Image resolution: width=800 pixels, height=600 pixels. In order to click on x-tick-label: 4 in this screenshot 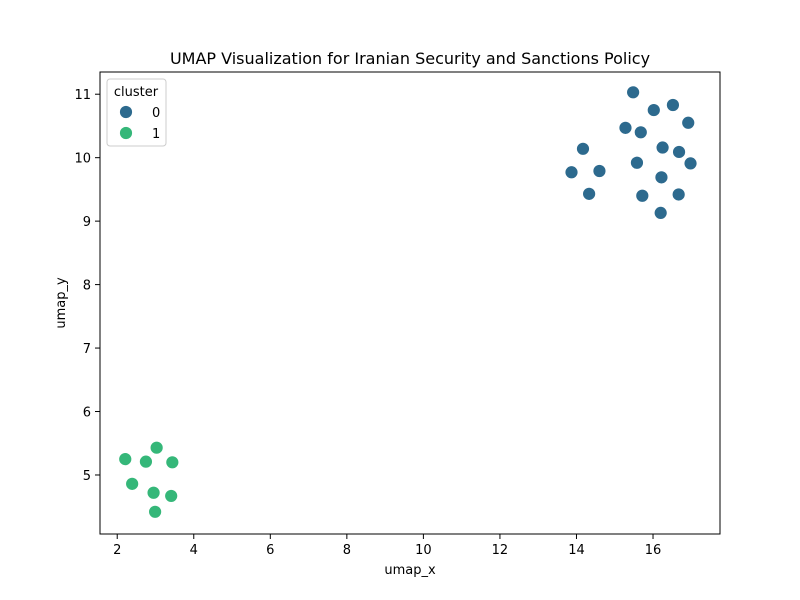, I will do `click(194, 550)`.